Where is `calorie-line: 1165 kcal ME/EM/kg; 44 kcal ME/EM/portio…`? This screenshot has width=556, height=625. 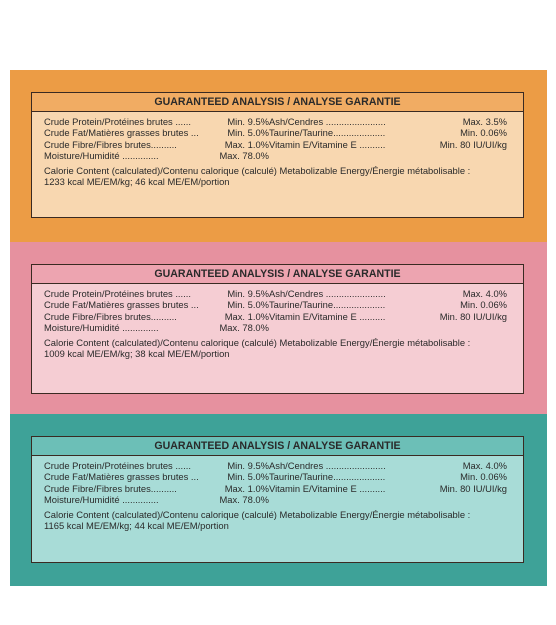 calorie-line: 1165 kcal ME/EM/kg; 44 kcal ME/EM/portio… is located at coordinates (136, 526).